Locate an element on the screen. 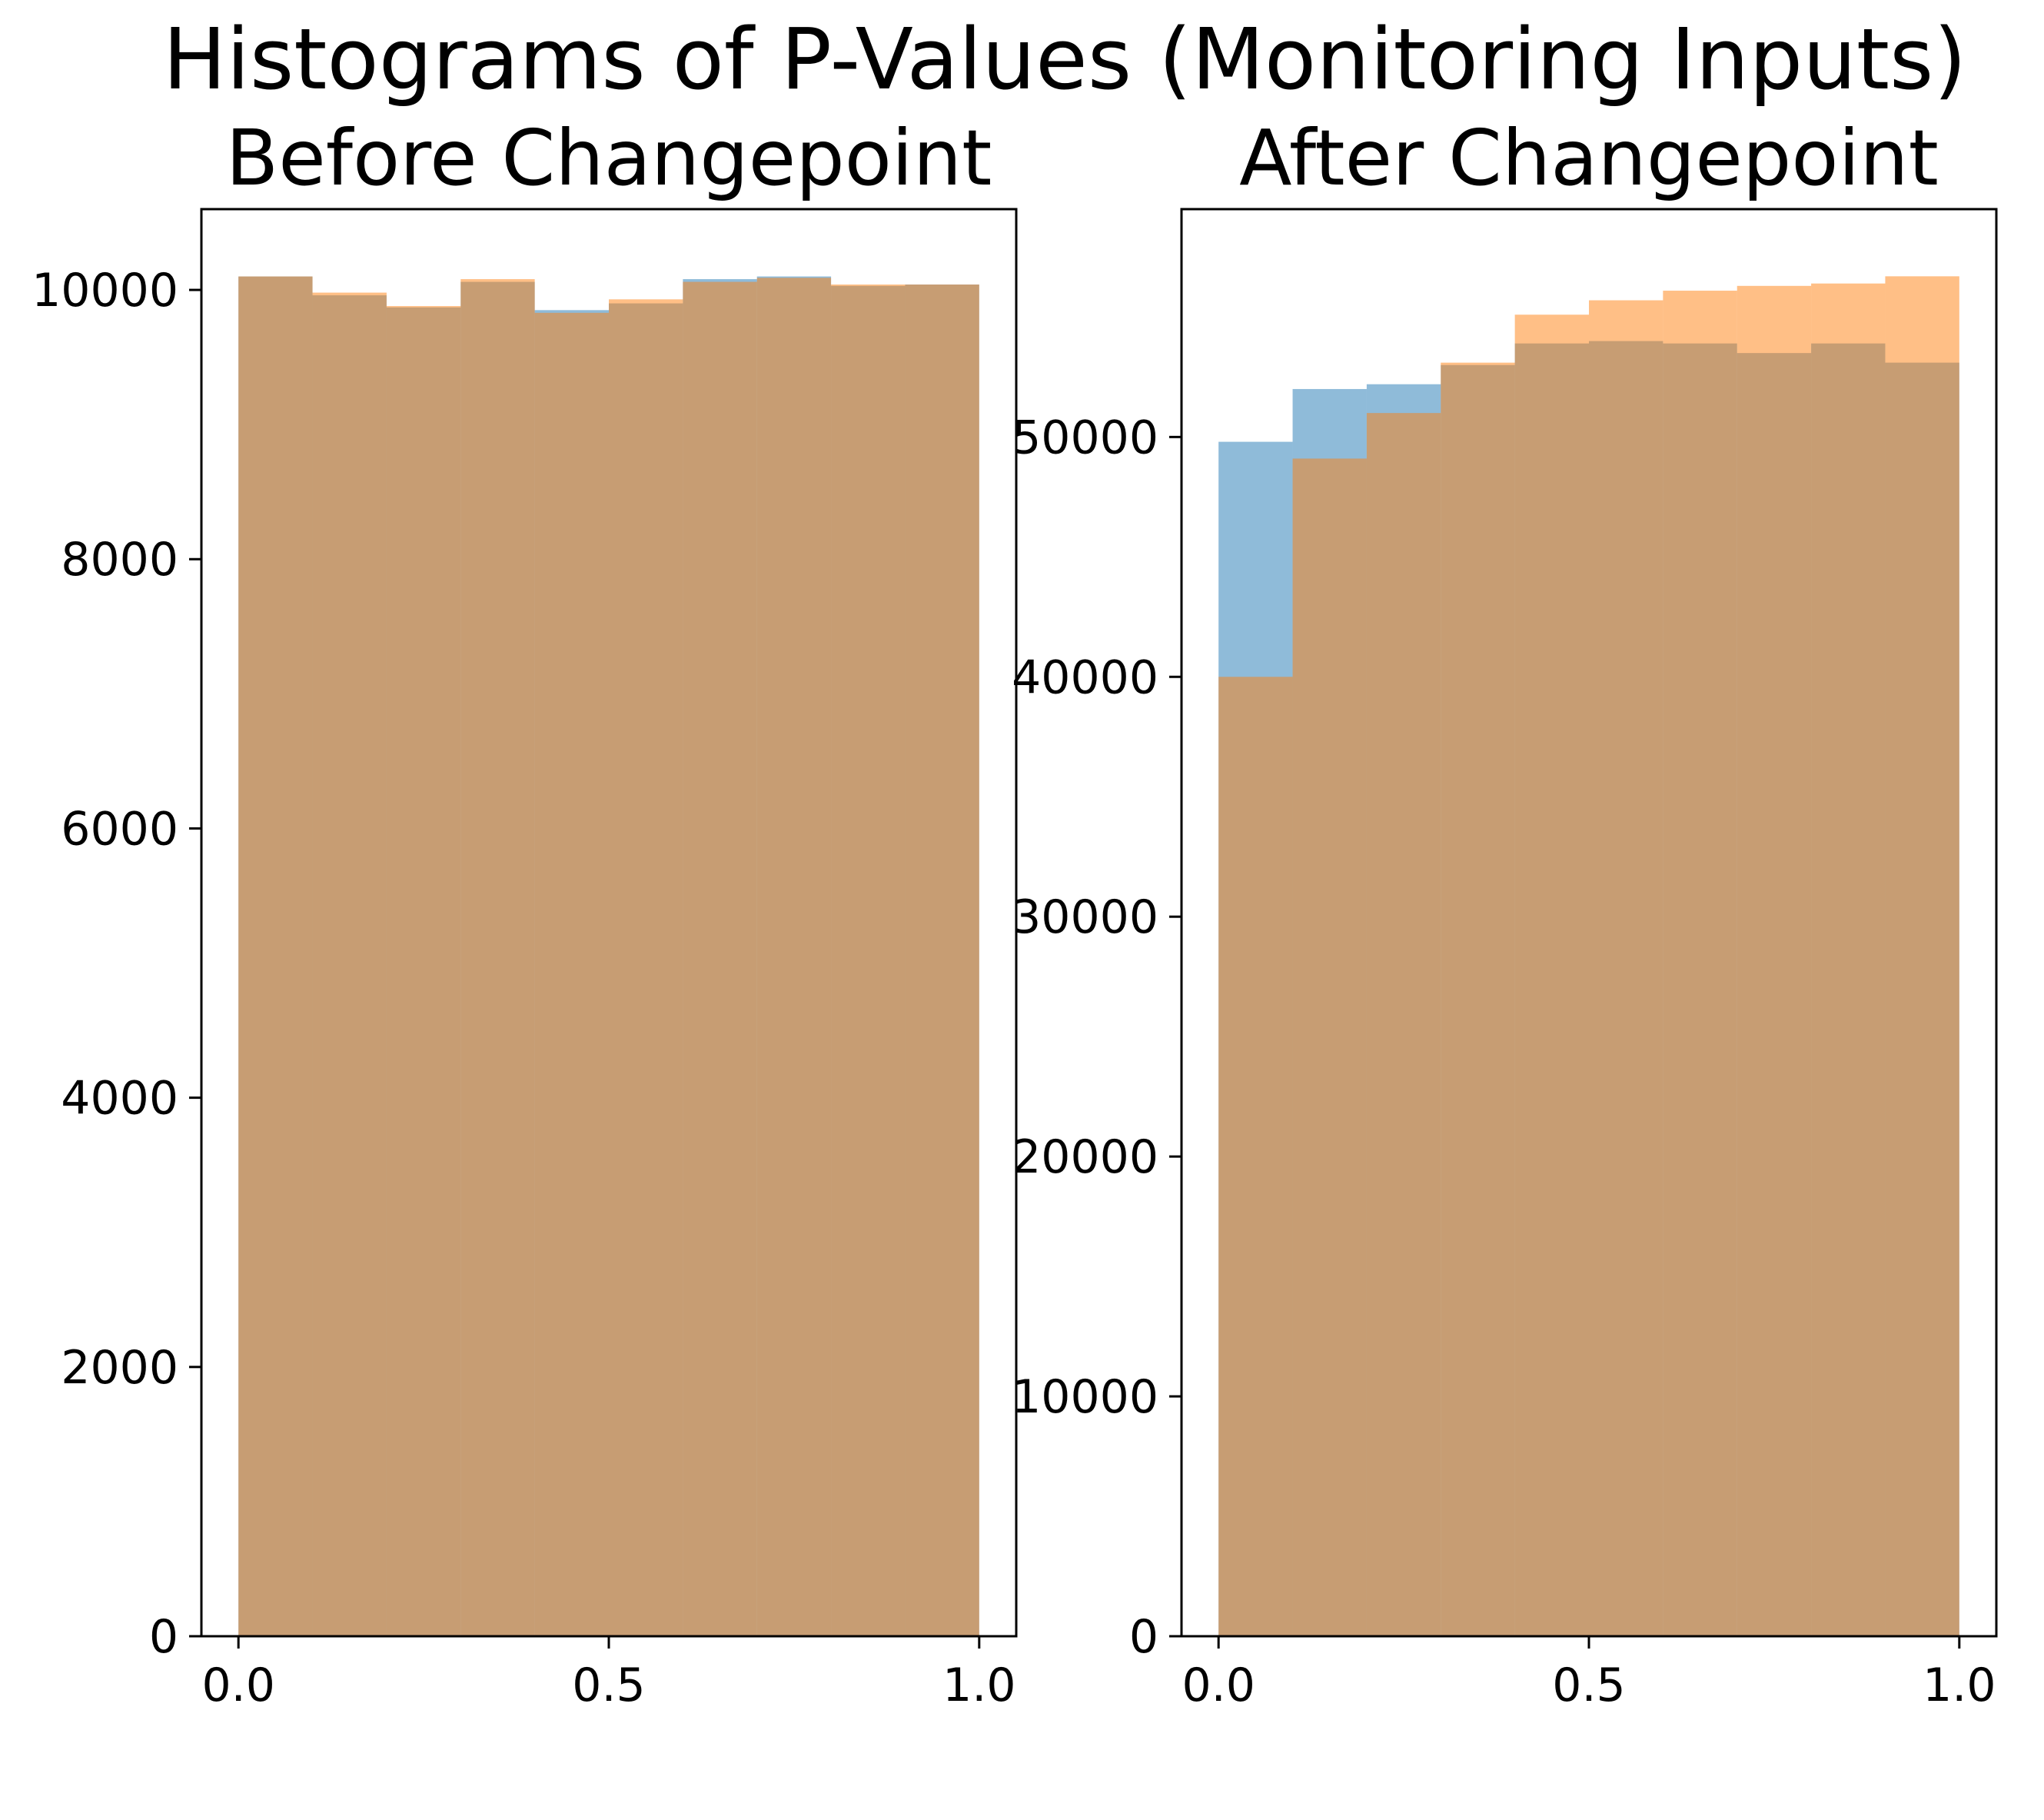 Image resolution: width=2044 pixels, height=1820 pixels. before-x-tick-label: 0.0 is located at coordinates (238, 1686).